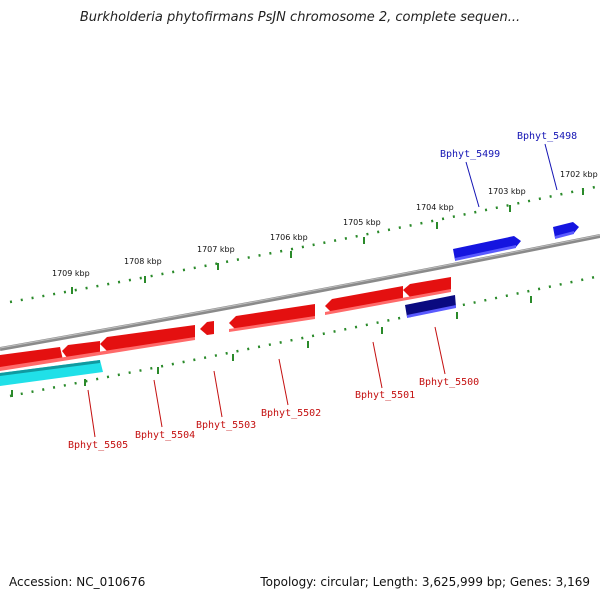 This screenshot has height=600, width=600. I want to click on gene-label-bphyt-5503: Bphyt_5503, so click(226, 425).